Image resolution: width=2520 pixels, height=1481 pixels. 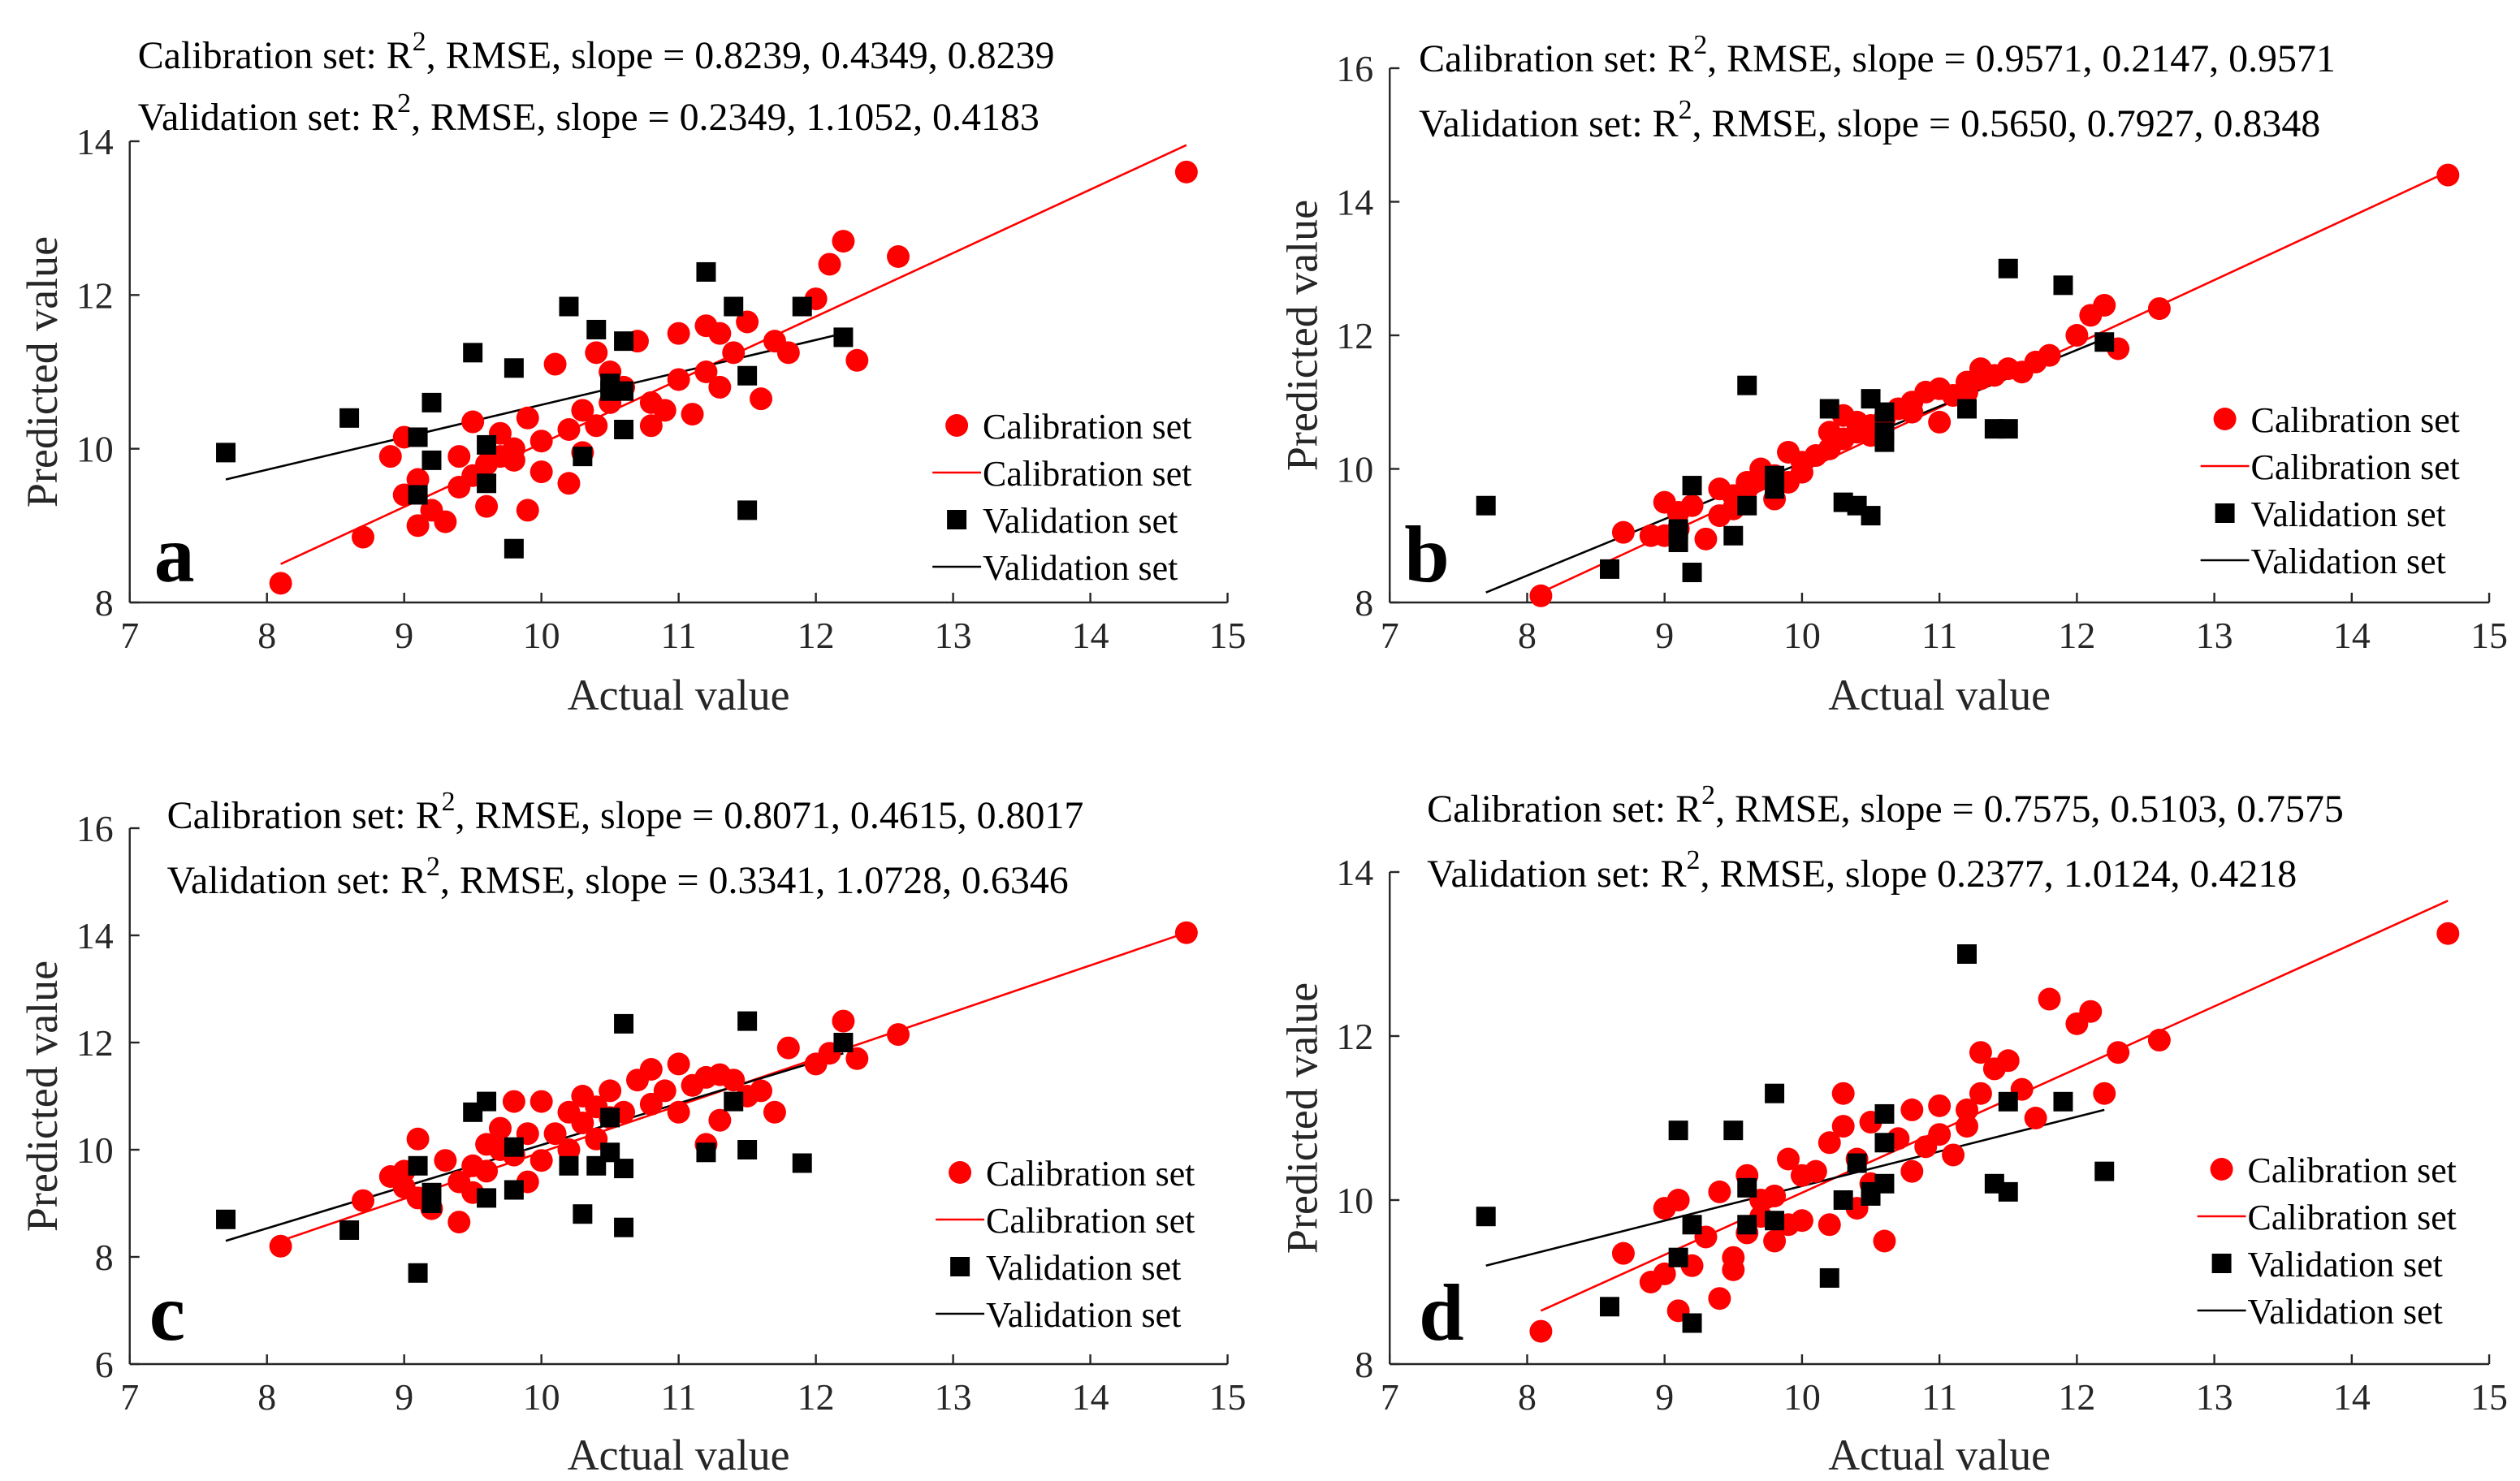 What do you see at coordinates (534, 406) in the screenshot?
I see `validation-fit-line` at bounding box center [534, 406].